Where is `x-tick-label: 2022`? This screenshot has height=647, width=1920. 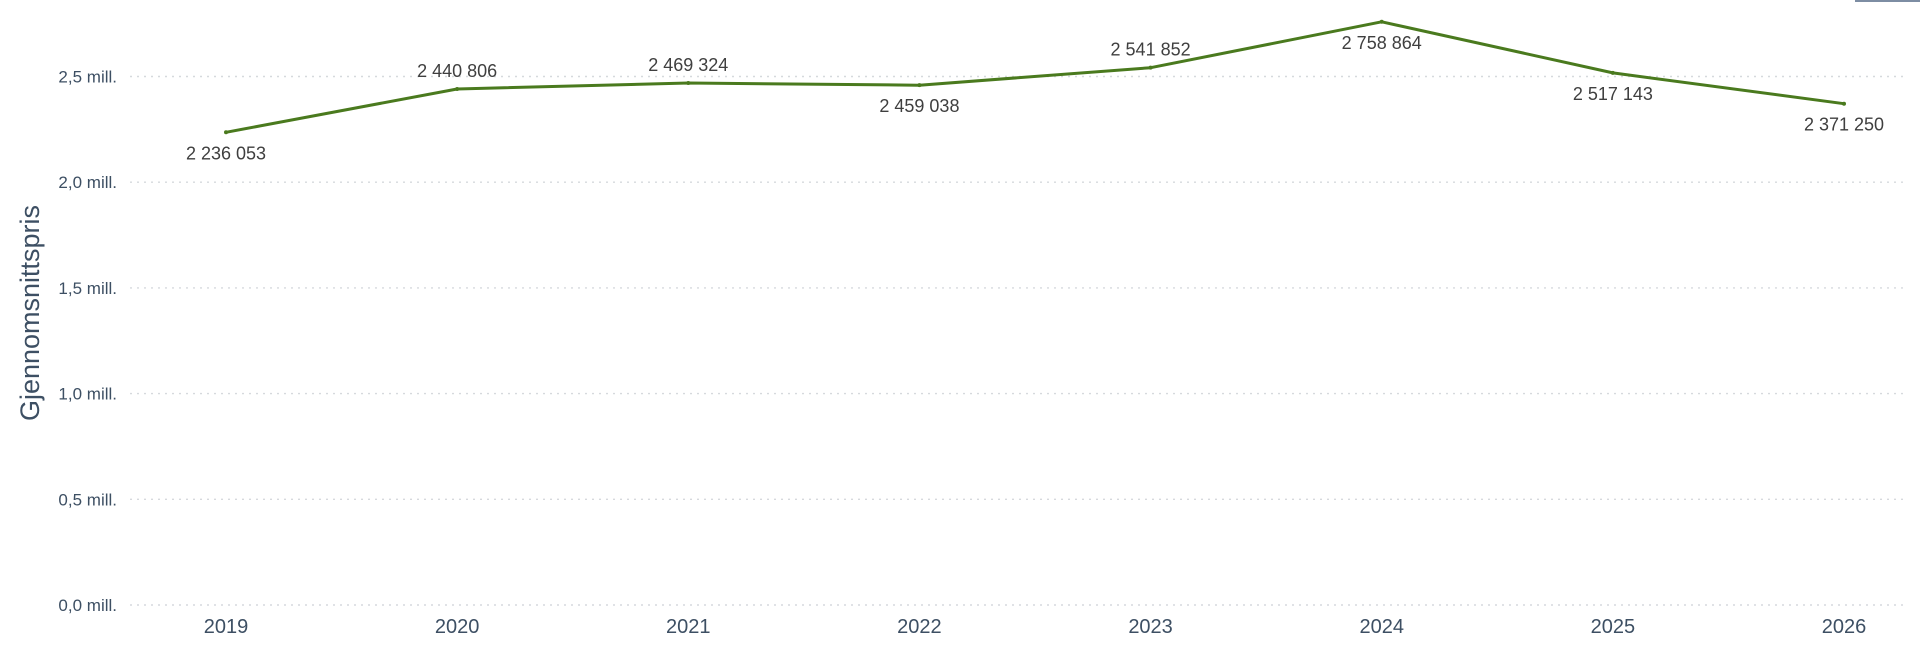
x-tick-label: 2022 is located at coordinates (919, 627).